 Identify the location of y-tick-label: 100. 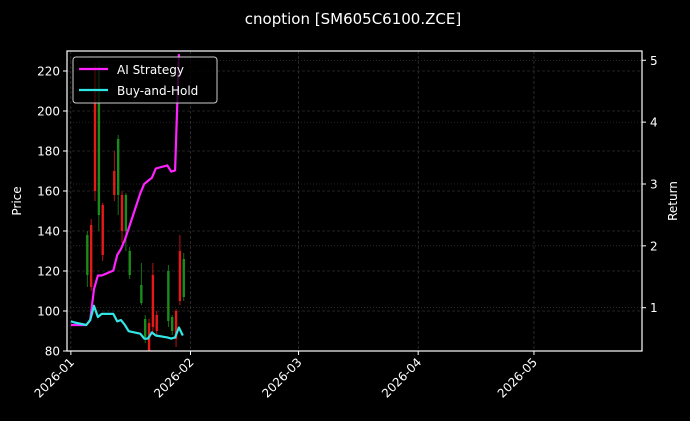
(48, 312).